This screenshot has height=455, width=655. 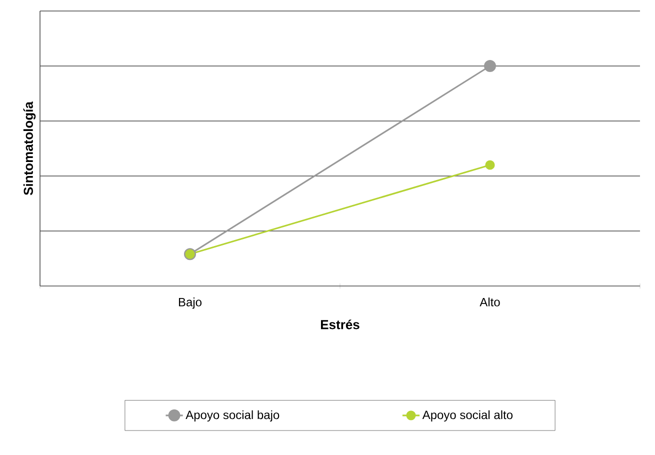 What do you see at coordinates (190, 303) in the screenshot?
I see `x-tick-label: Bajo` at bounding box center [190, 303].